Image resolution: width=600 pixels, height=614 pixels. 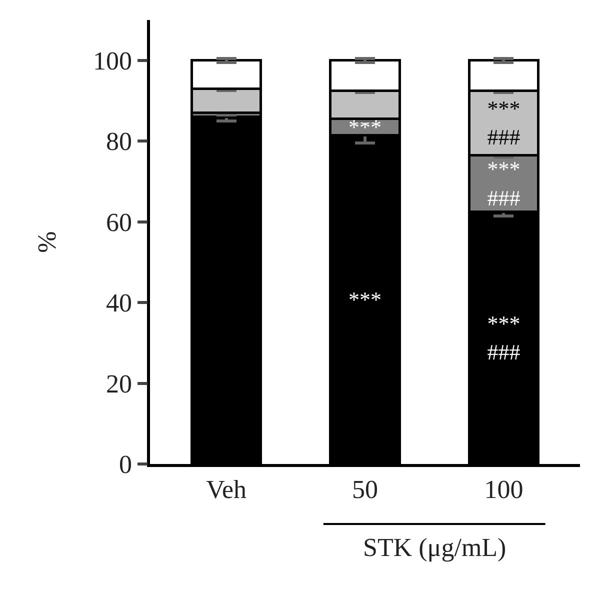 What do you see at coordinates (119, 141) in the screenshot?
I see `y-tick-label: 80` at bounding box center [119, 141].